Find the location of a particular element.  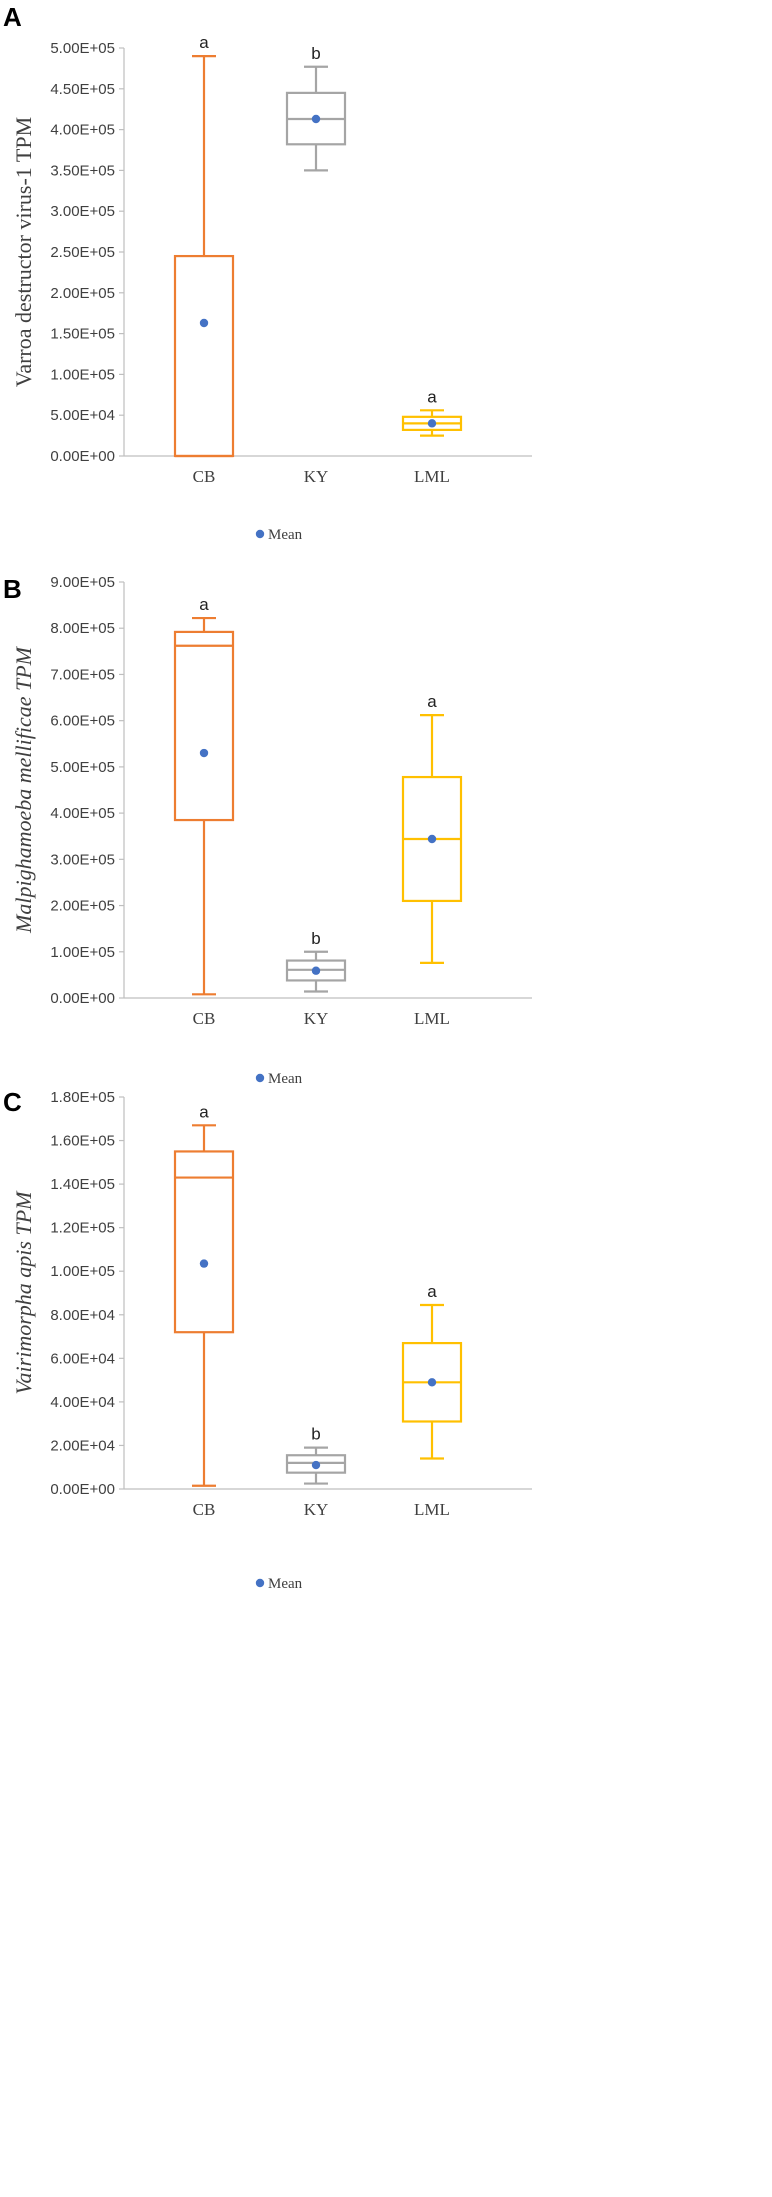

y-tick-label: 6.00E+04 is located at coordinates (82, 1358).